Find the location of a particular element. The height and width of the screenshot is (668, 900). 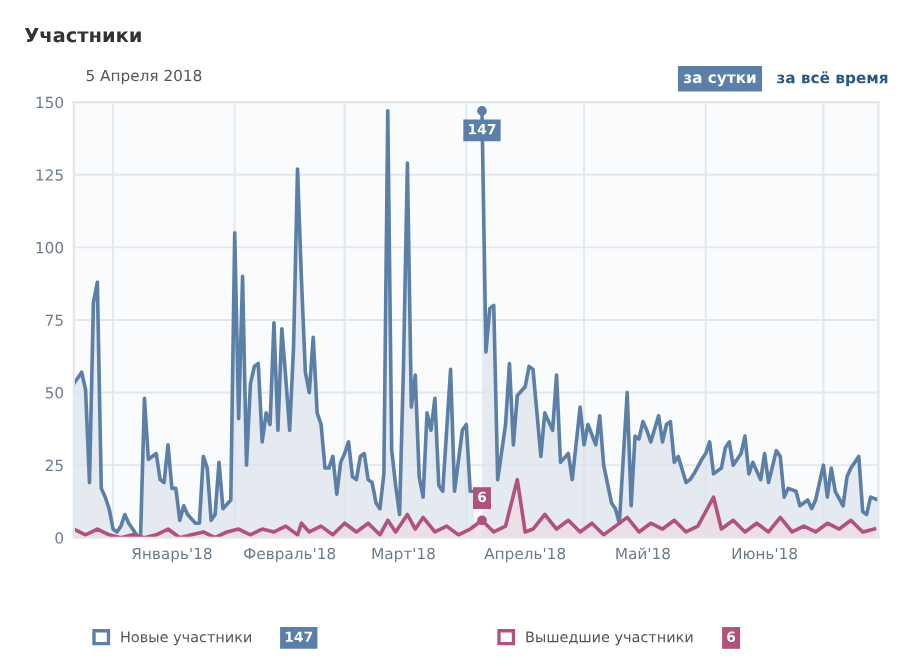

chart-title: Участники is located at coordinates (82, 35).